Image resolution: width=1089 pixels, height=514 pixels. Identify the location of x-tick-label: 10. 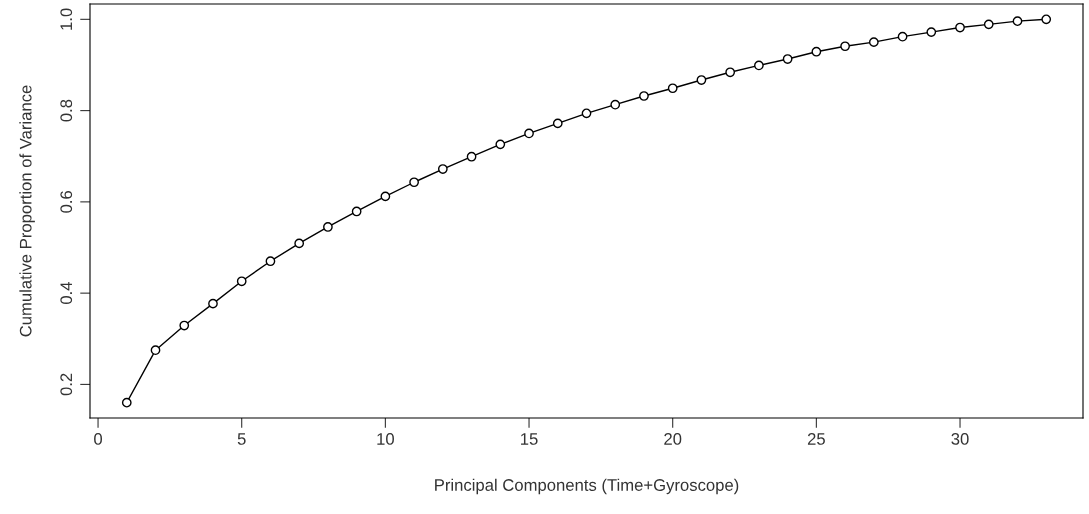
(385, 439).